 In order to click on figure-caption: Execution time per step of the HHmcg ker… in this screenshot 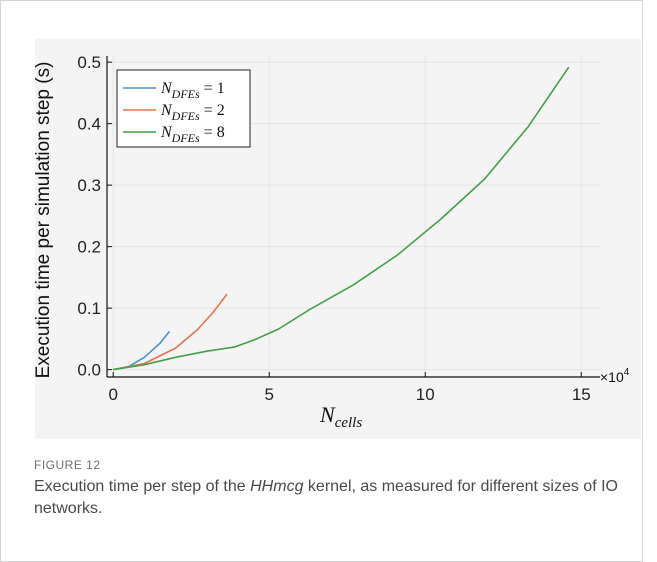, I will do `click(334, 498)`.